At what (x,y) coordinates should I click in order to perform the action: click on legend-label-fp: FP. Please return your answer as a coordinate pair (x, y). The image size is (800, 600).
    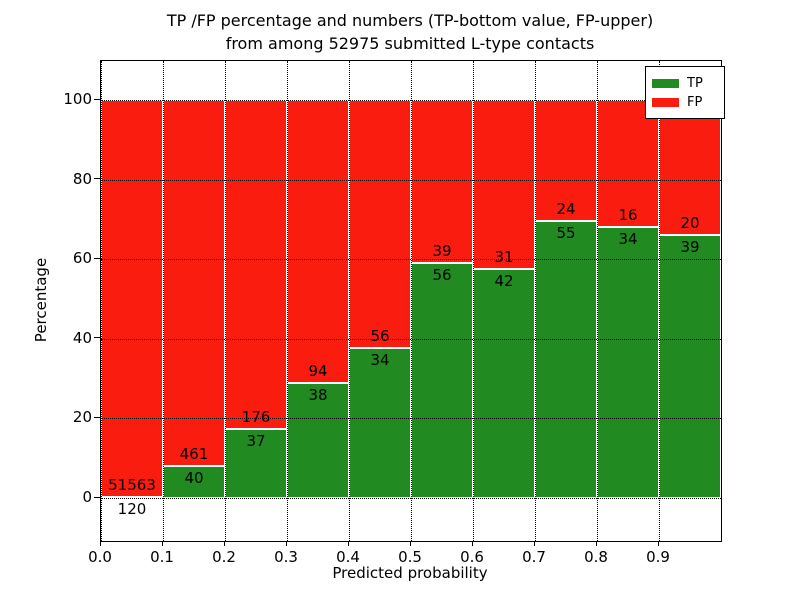
    Looking at the image, I should click on (695, 102).